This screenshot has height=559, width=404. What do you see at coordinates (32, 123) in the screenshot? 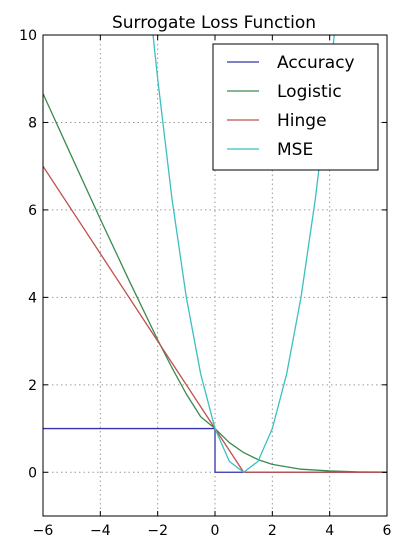
I see `y-tick-label: 8` at bounding box center [32, 123].